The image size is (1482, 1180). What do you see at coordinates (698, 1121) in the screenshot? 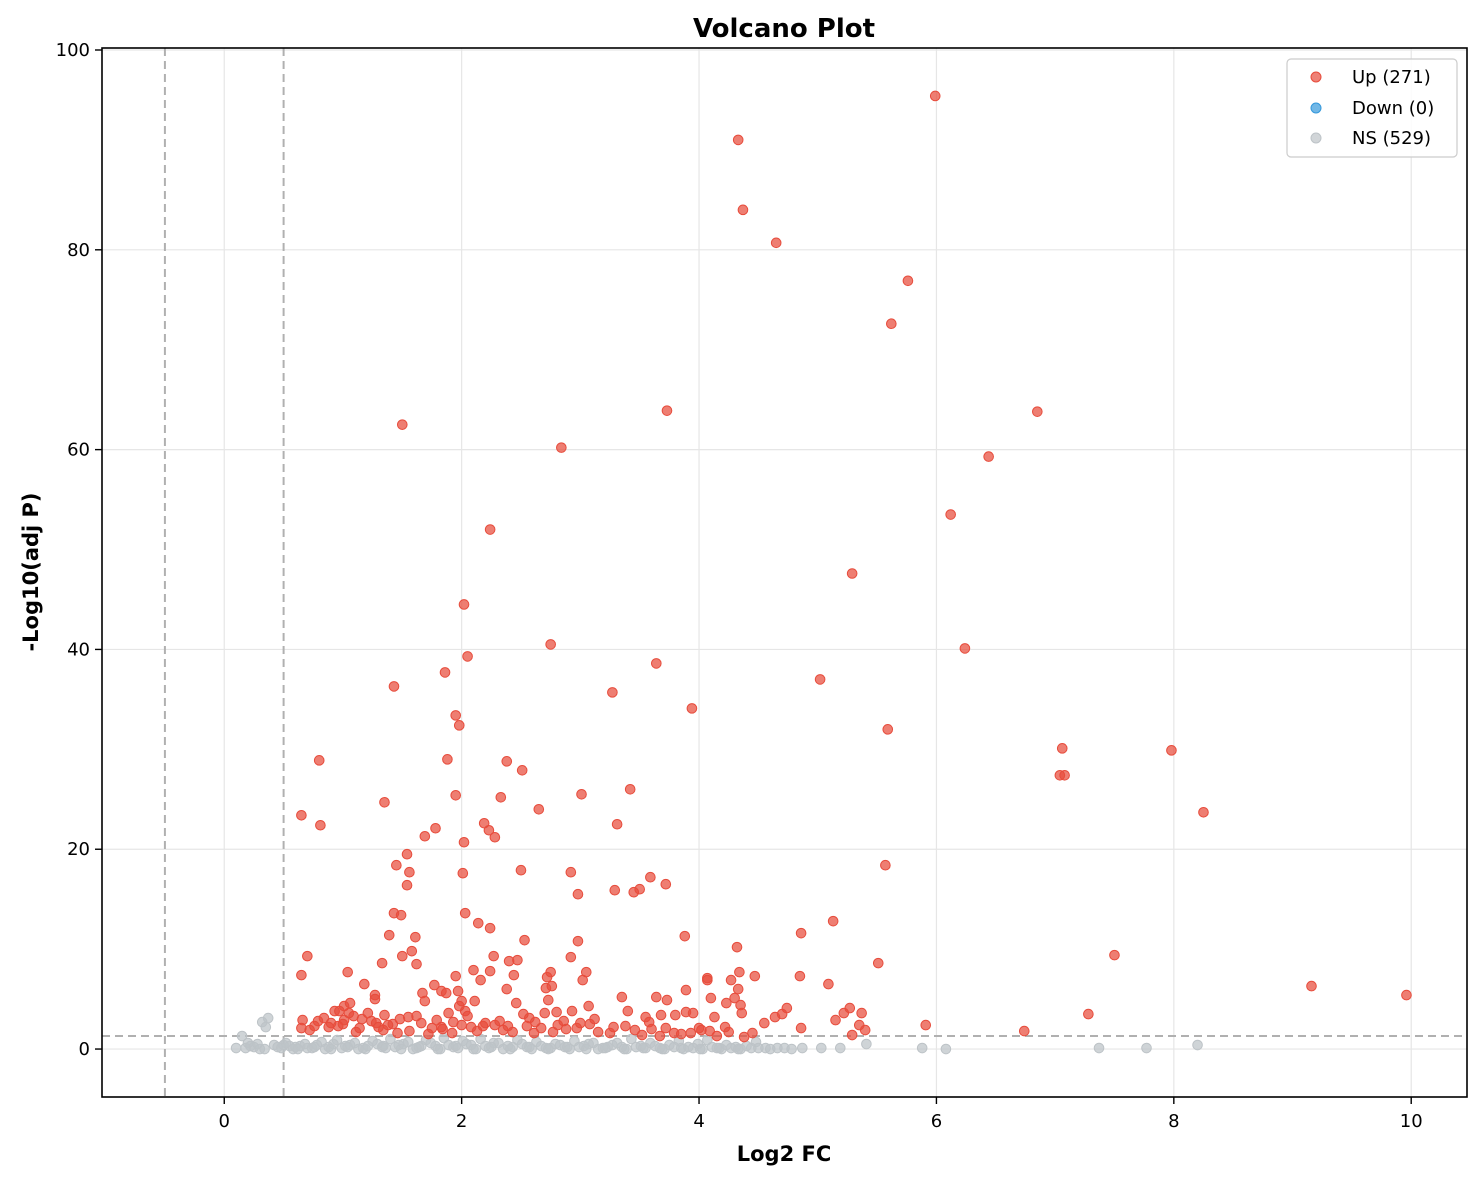
I see `x-tick-label: 4` at bounding box center [698, 1121].